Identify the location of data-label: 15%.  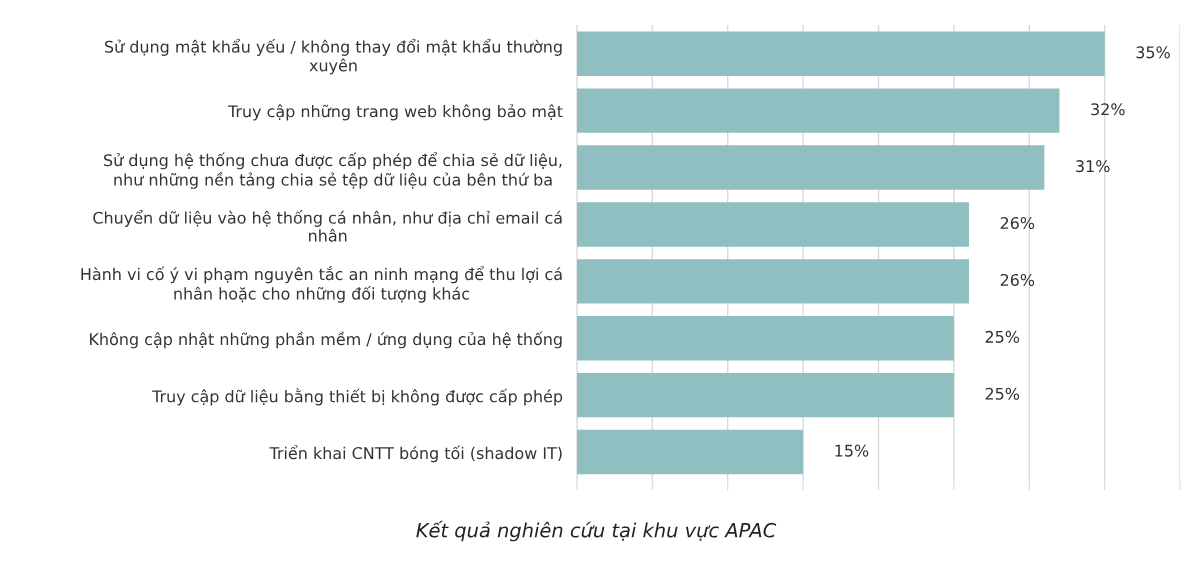
(852, 450).